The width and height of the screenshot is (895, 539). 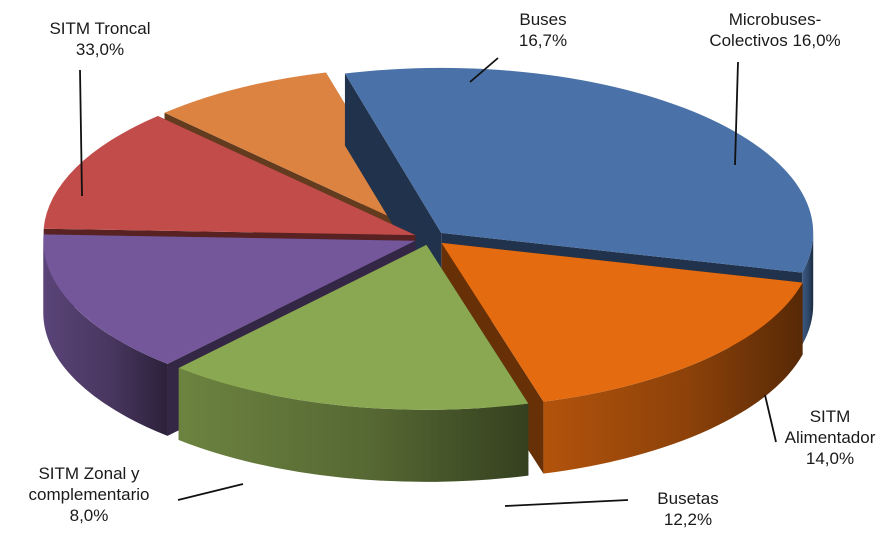 What do you see at coordinates (775, 30) in the screenshot?
I see `label-microbuses-colectivos: Microbuses- Colectivos 16,0%` at bounding box center [775, 30].